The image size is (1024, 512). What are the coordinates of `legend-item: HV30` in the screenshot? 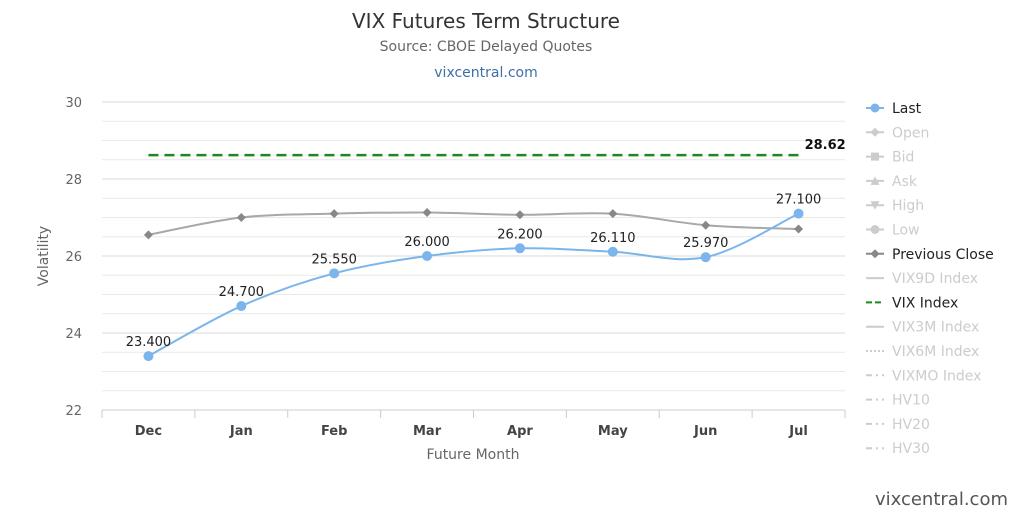 It's located at (898, 449).